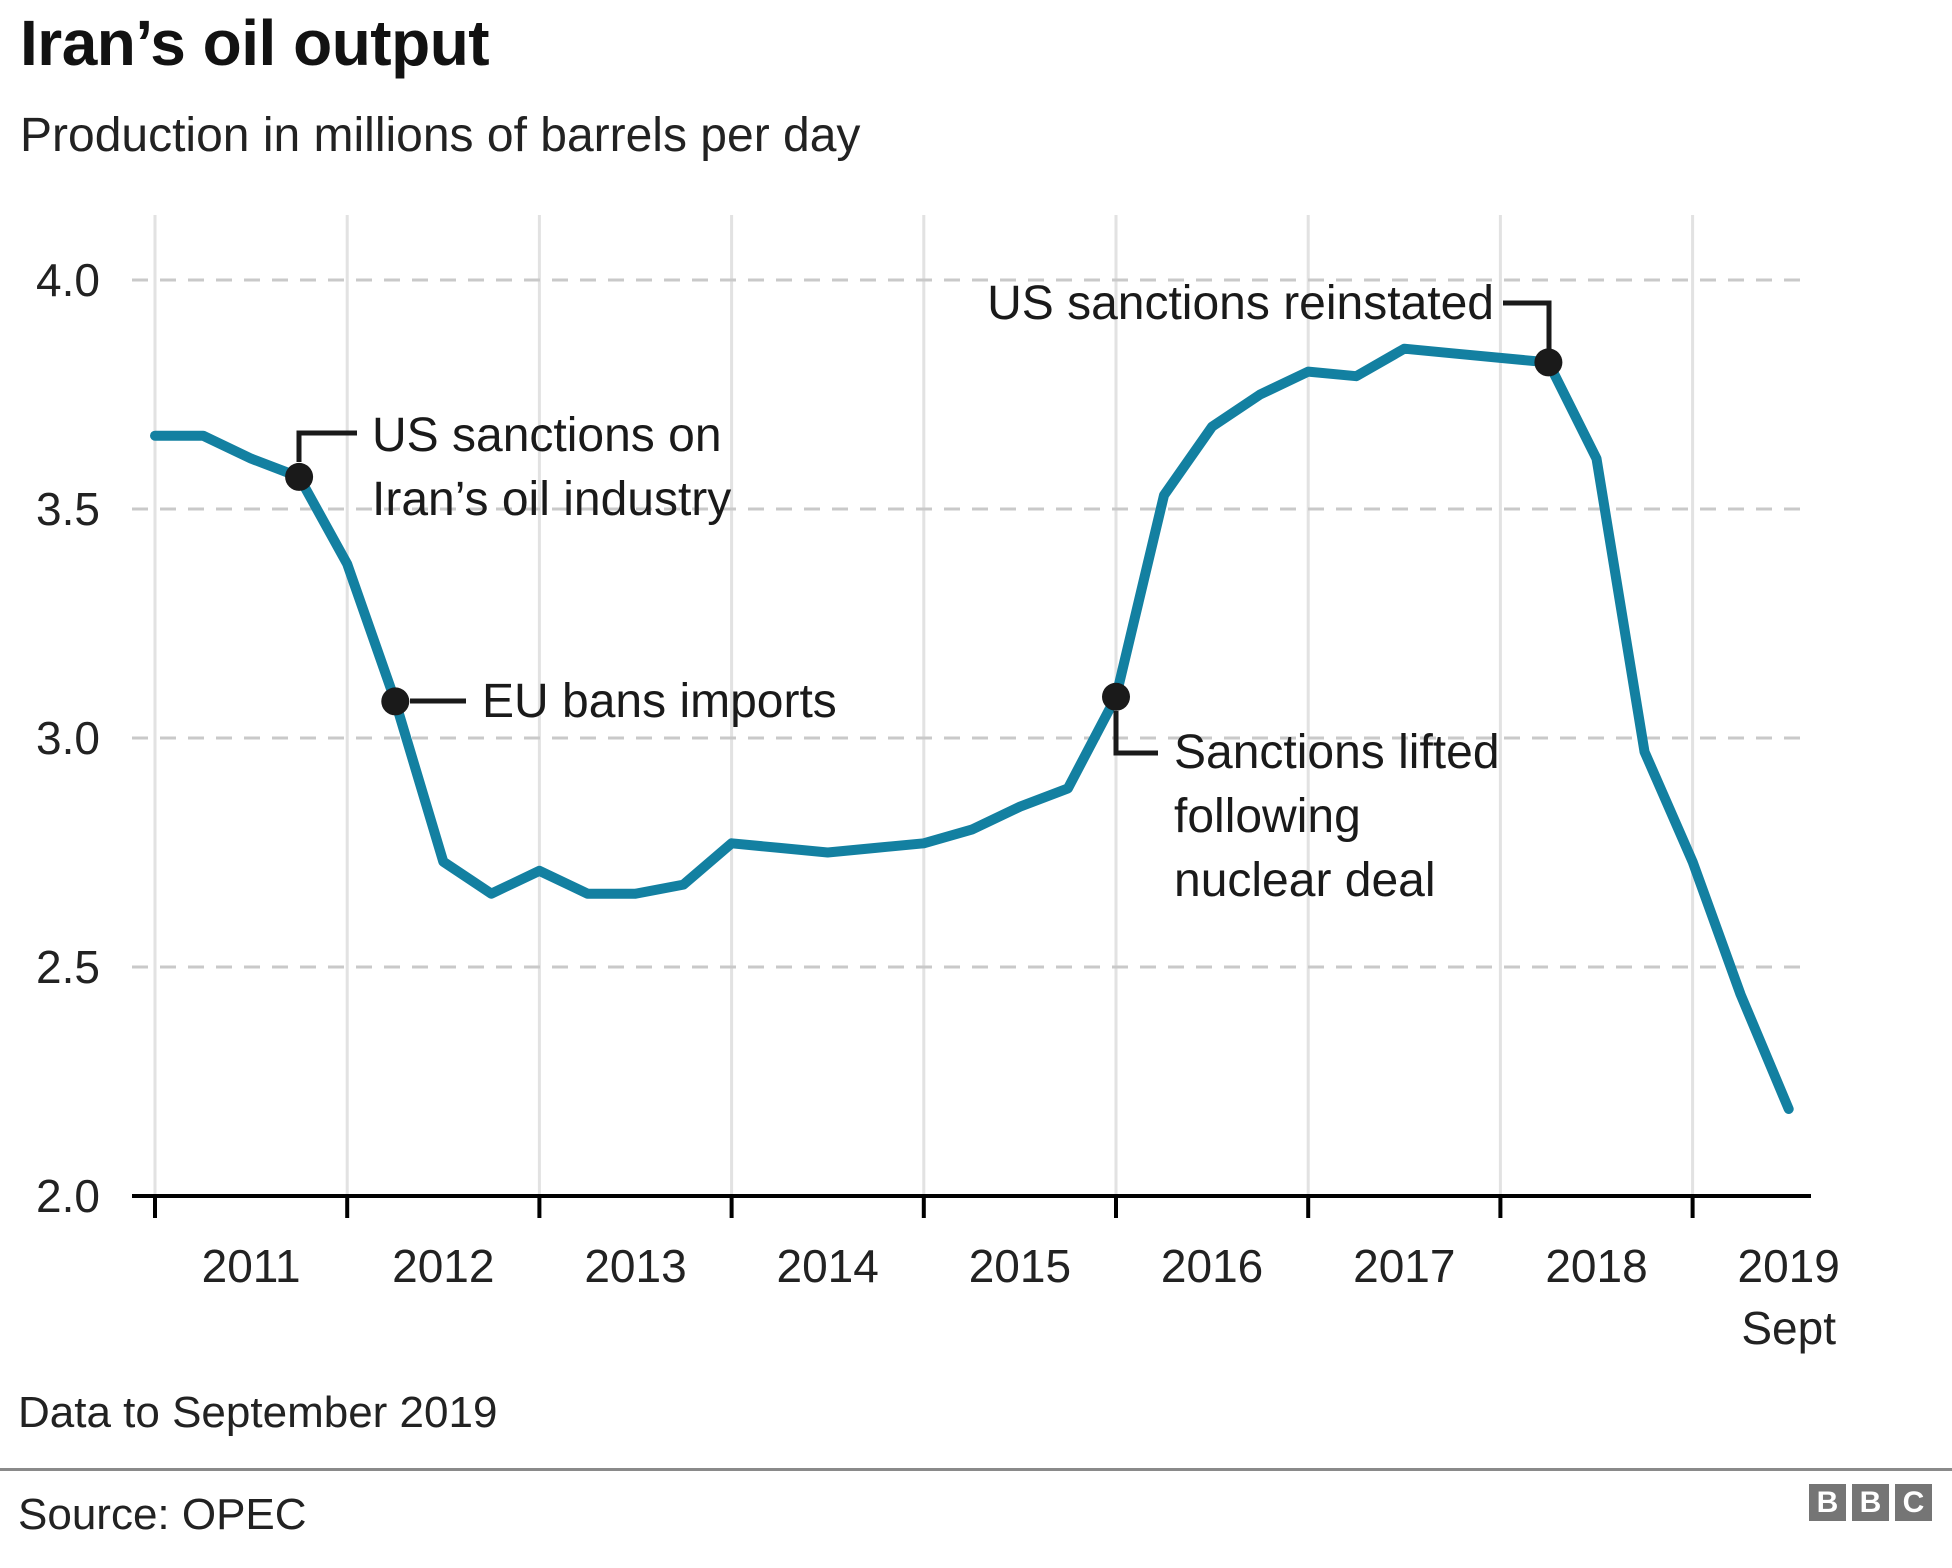 The image size is (1952, 1568). Describe the element at coordinates (68, 738) in the screenshot. I see `y-axis-label: 3.0` at that location.